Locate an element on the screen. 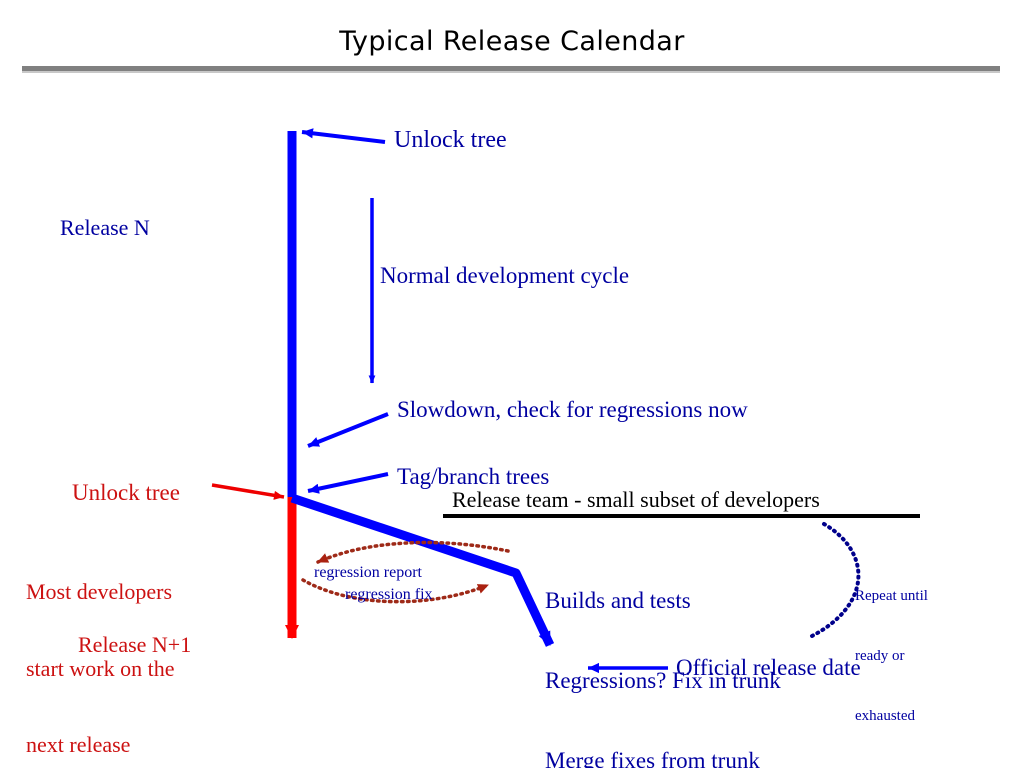 This screenshot has height=768, width=1024. repeat-loop-arc is located at coordinates (834, 580).